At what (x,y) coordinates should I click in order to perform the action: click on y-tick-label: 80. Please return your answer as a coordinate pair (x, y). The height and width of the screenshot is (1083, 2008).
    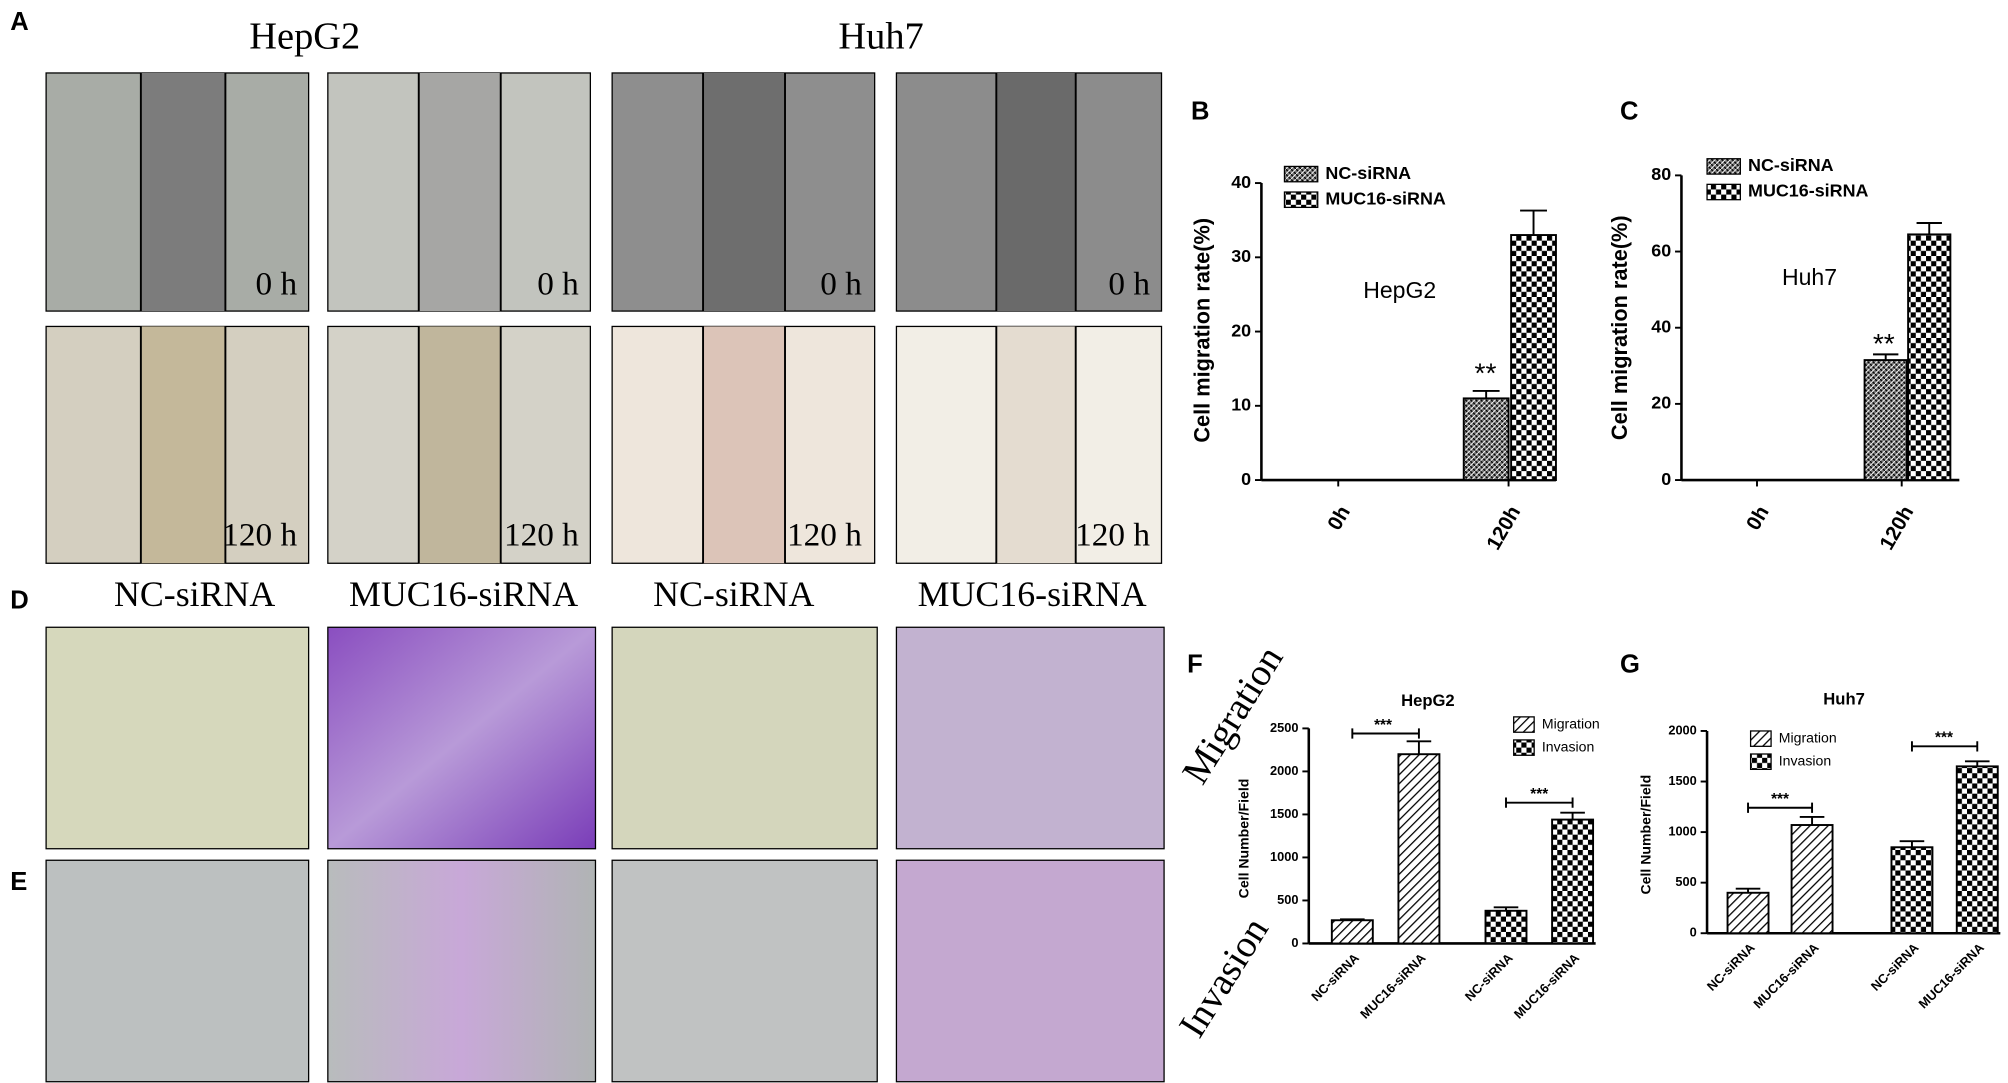
    Looking at the image, I should click on (1661, 174).